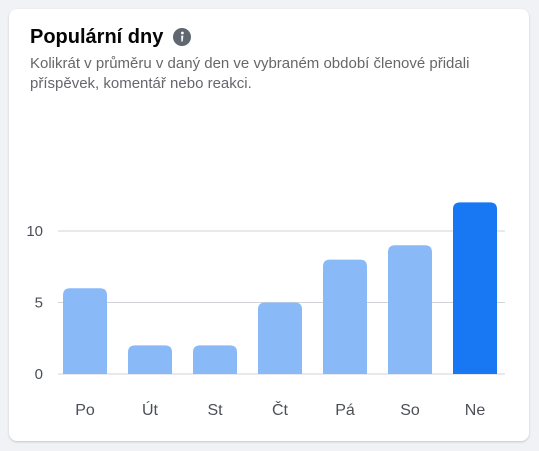 This screenshot has width=539, height=451. What do you see at coordinates (475, 410) in the screenshot?
I see `x-category-label: Ne` at bounding box center [475, 410].